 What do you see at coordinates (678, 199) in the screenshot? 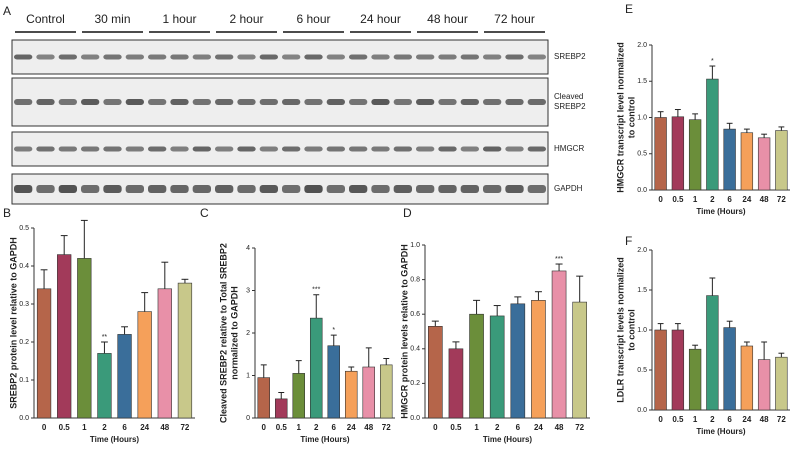
I see `x-tick-label: 0.5` at bounding box center [678, 199].